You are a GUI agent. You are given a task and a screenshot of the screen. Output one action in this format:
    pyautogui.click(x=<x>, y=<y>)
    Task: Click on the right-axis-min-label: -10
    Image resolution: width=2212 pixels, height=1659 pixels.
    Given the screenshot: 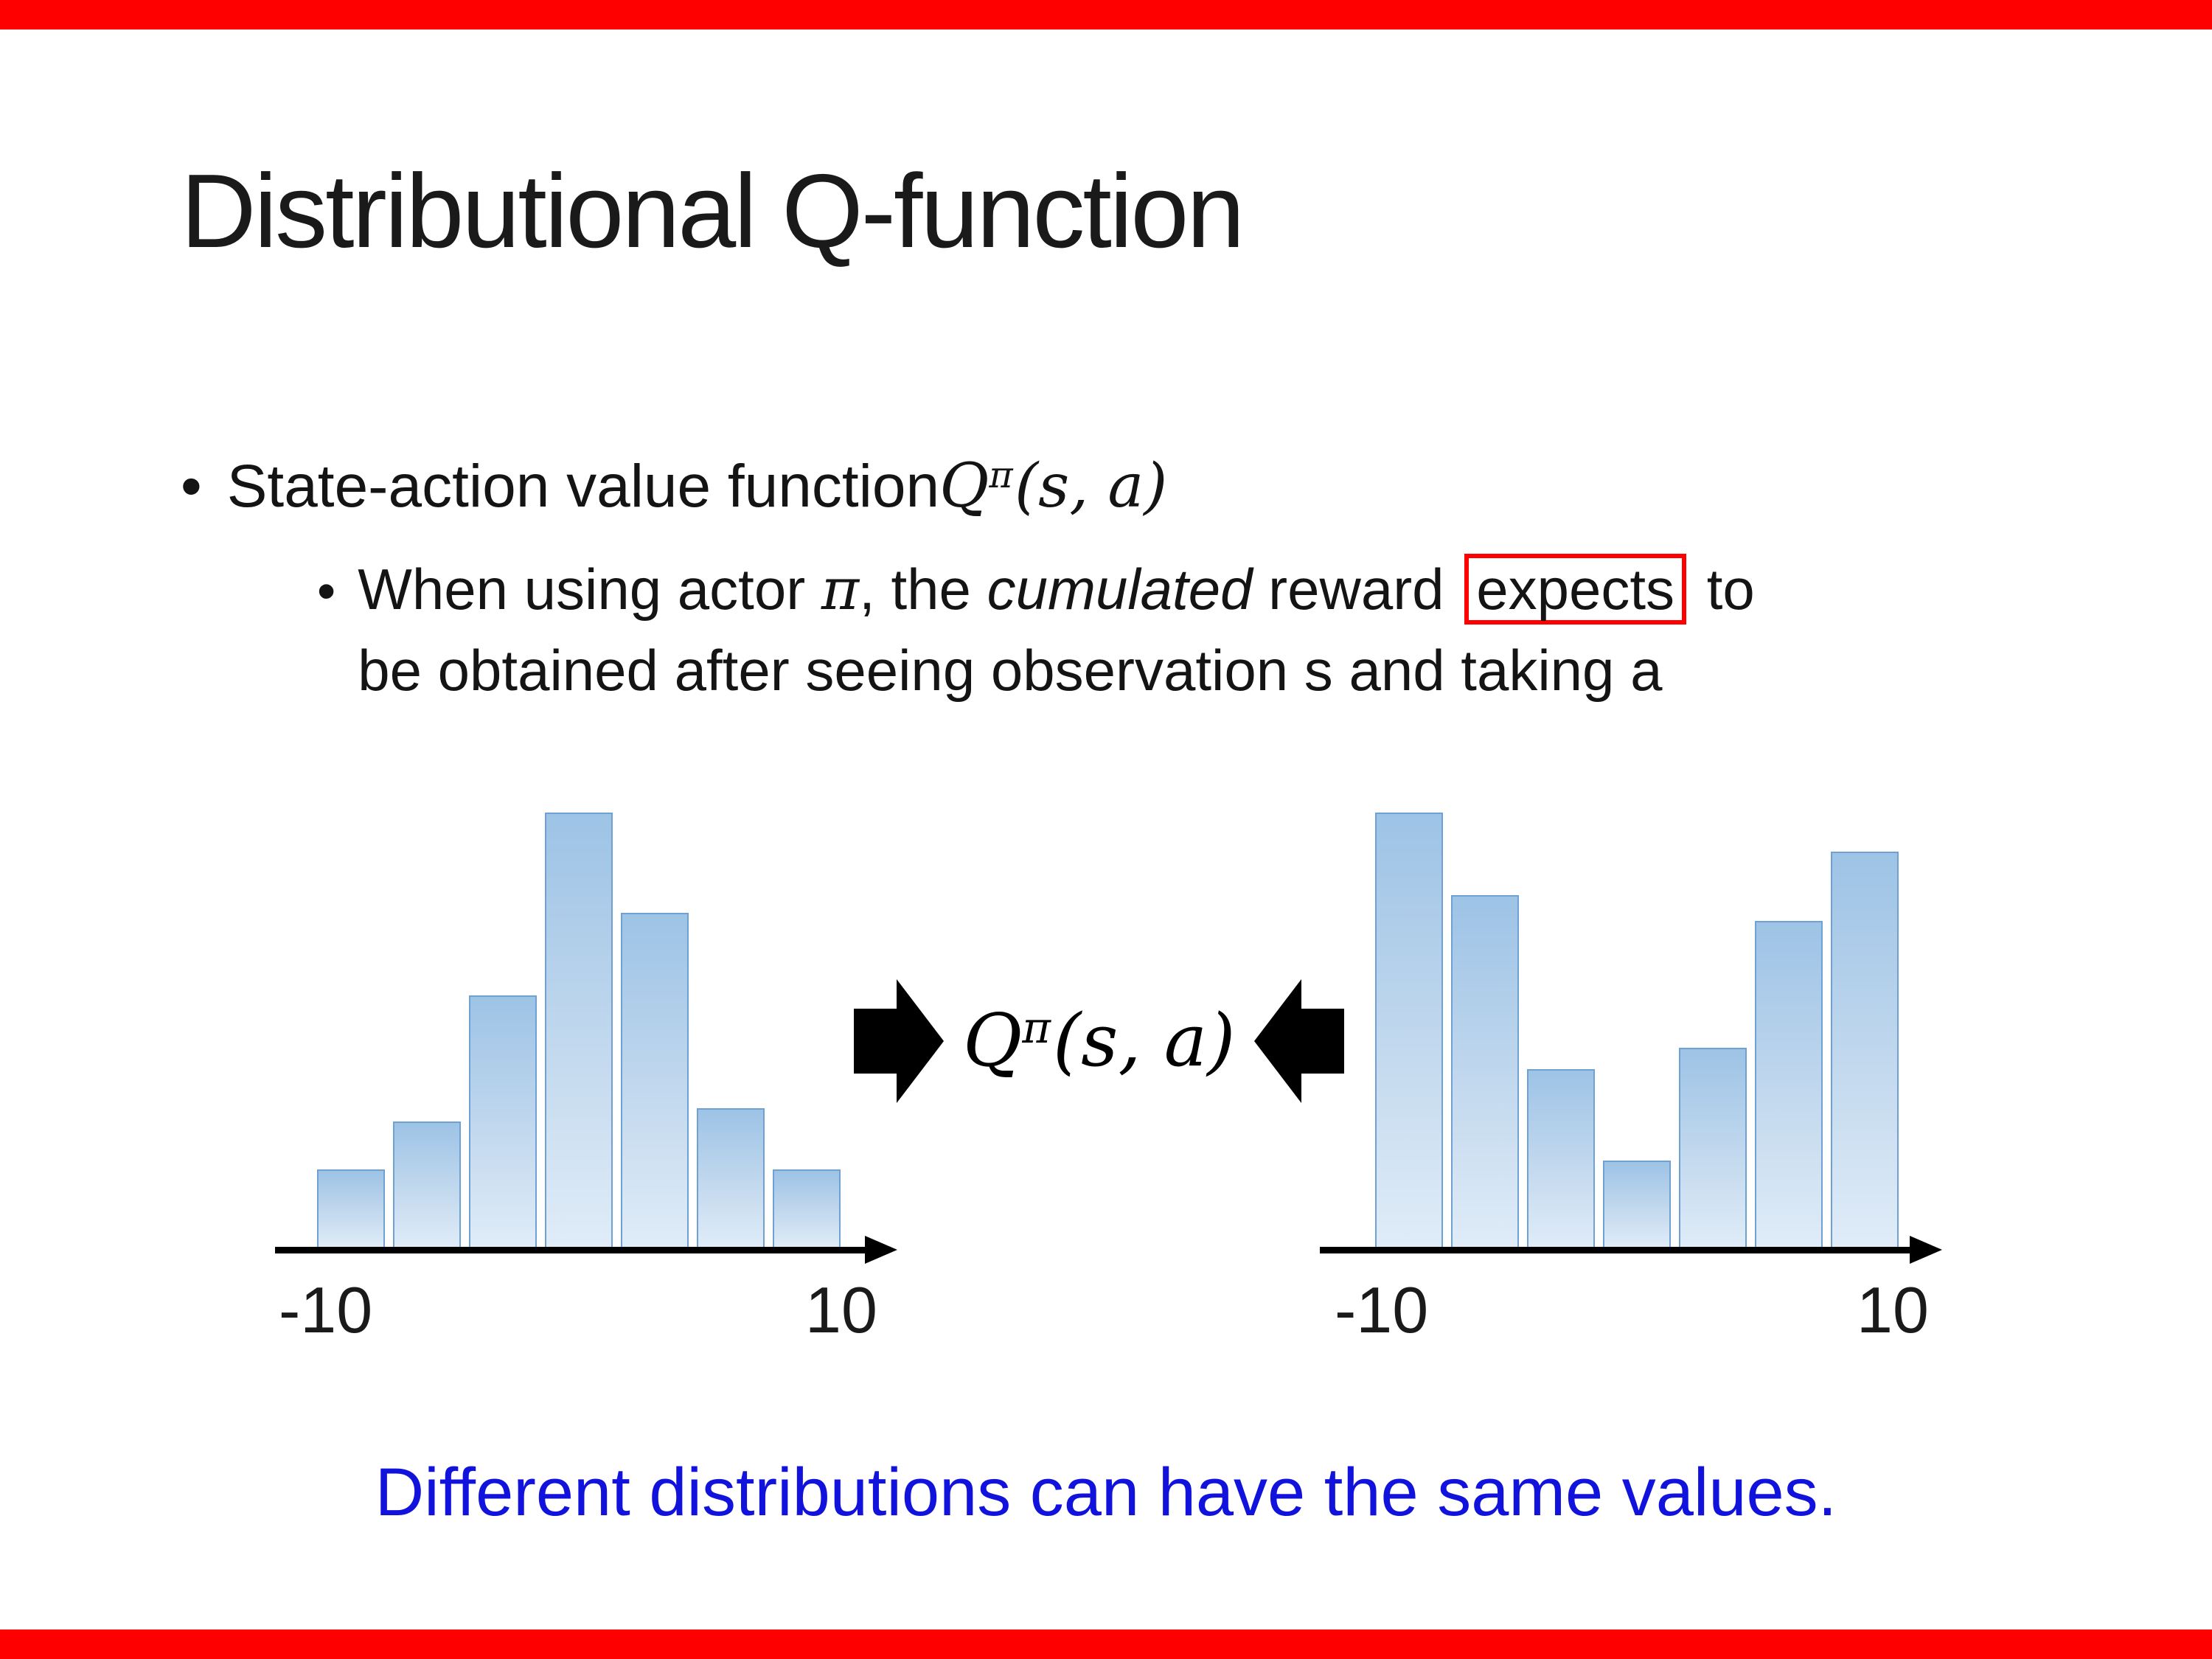 What is the action you would take?
    pyautogui.click(x=1382, y=1309)
    